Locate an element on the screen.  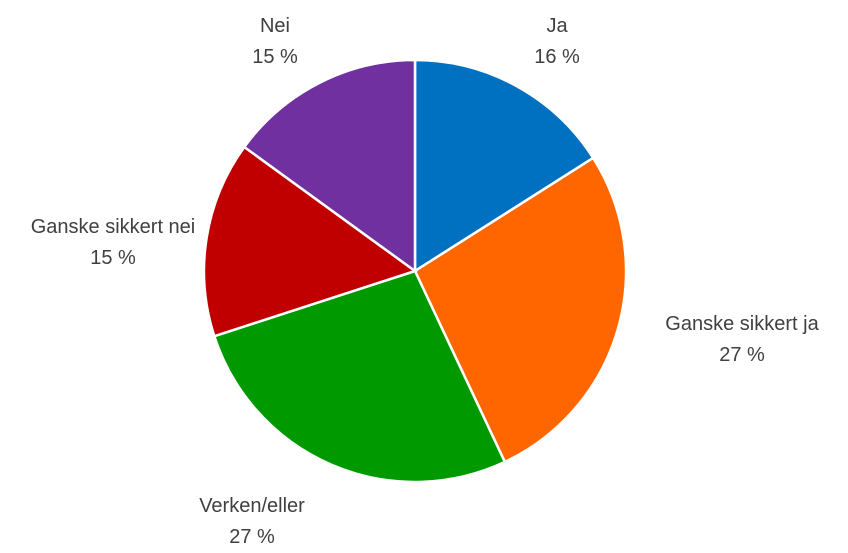
slice-label: Ganske sikkert ja 27 % is located at coordinates (735, 340).